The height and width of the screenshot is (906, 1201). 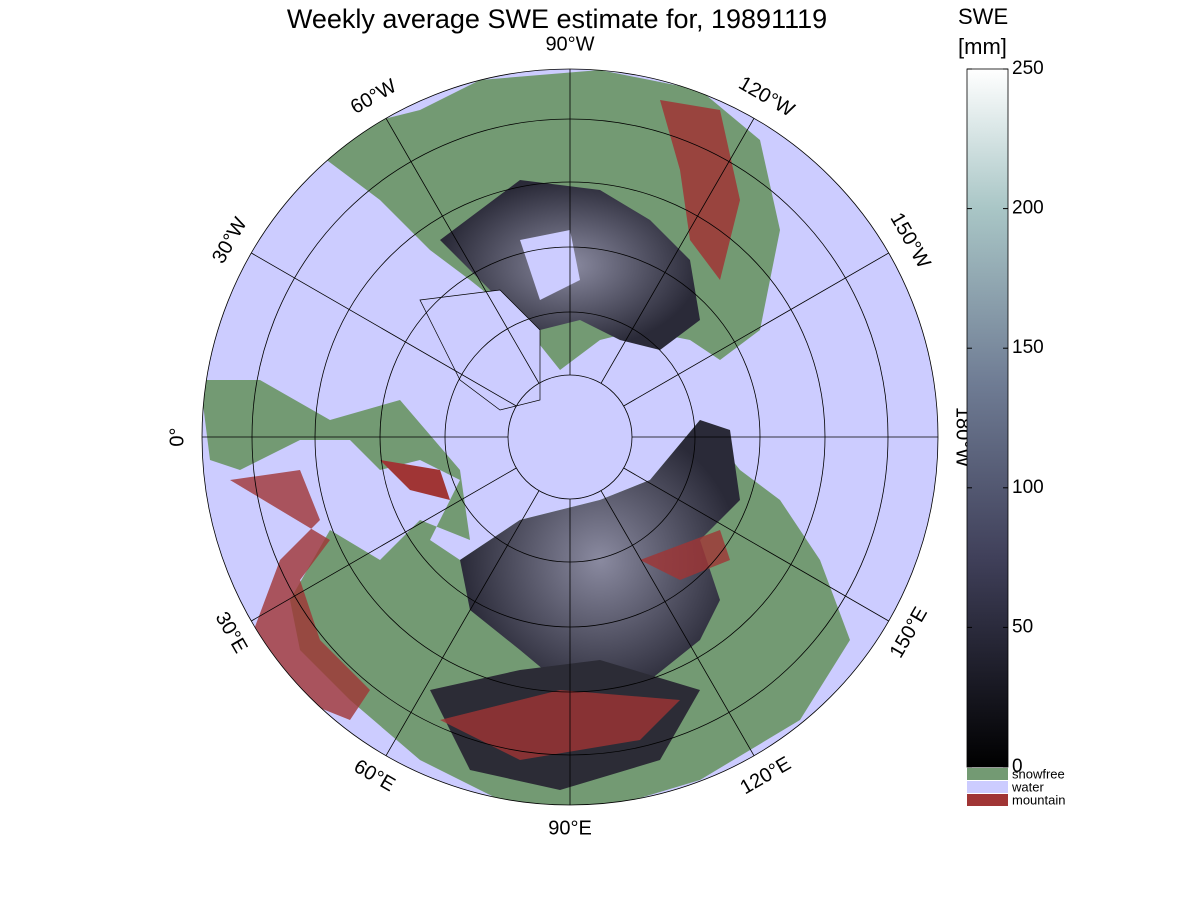 What do you see at coordinates (1017, 766) in the screenshot?
I see `colorbar-tick-label: 0` at bounding box center [1017, 766].